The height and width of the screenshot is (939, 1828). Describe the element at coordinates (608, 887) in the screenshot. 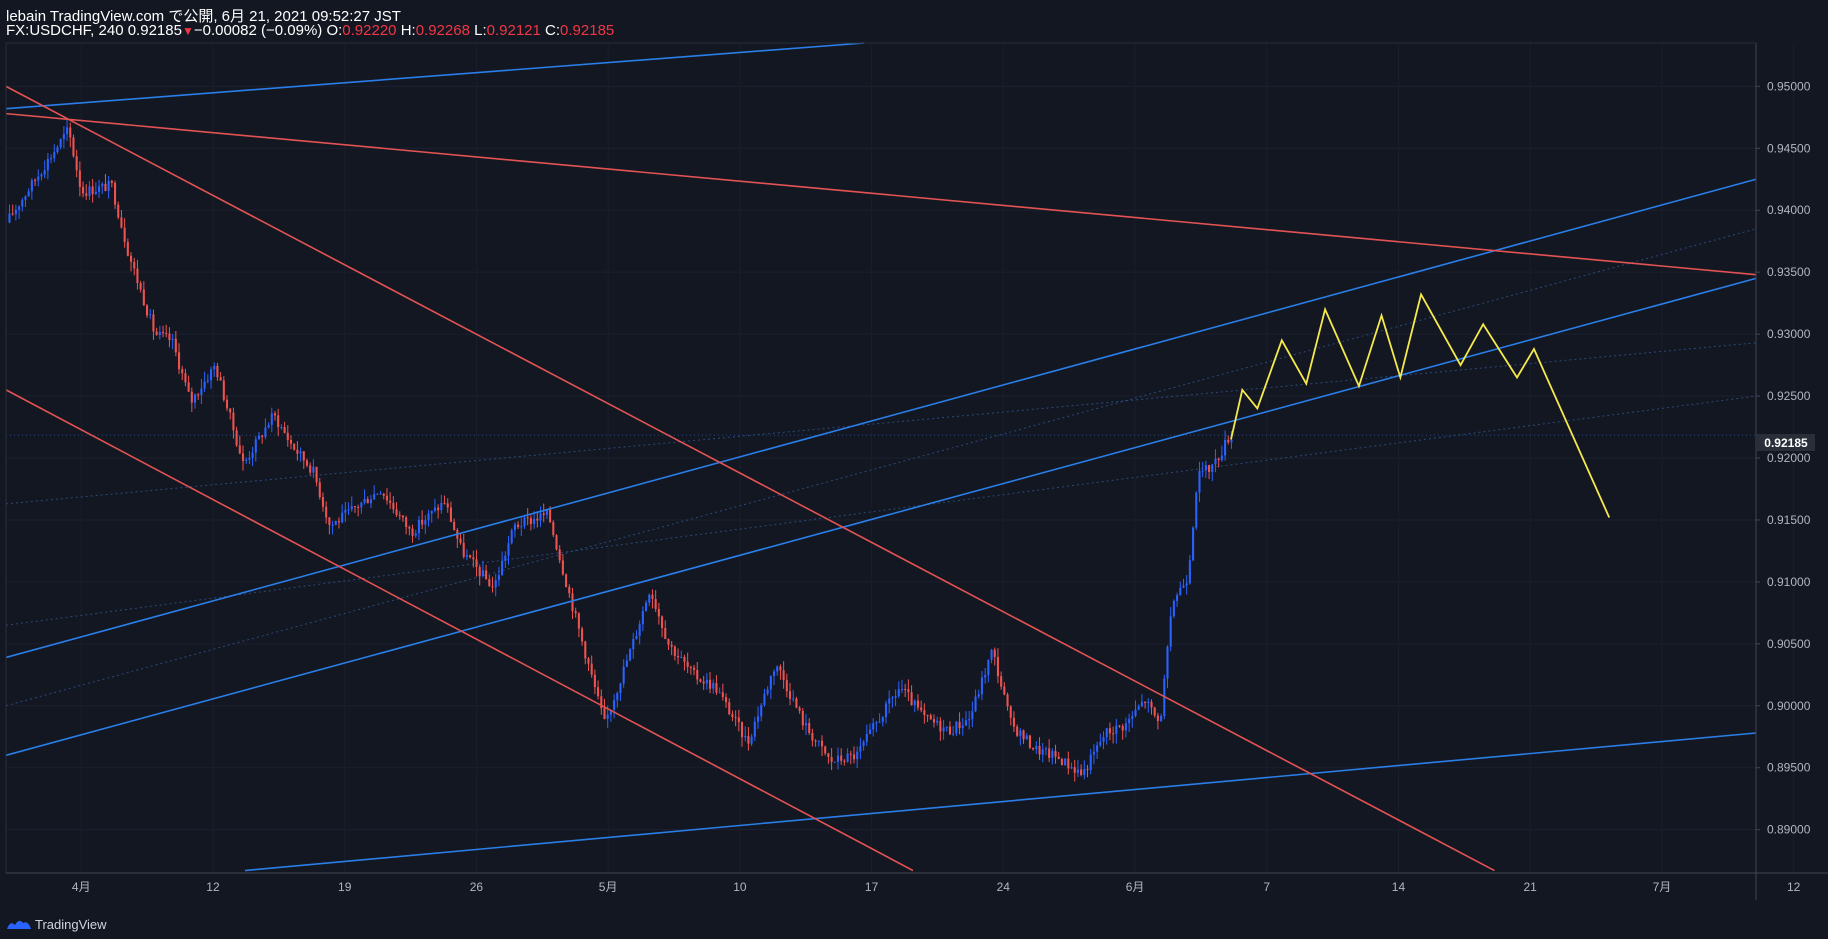

I see `time-tick-label: 5月` at that location.